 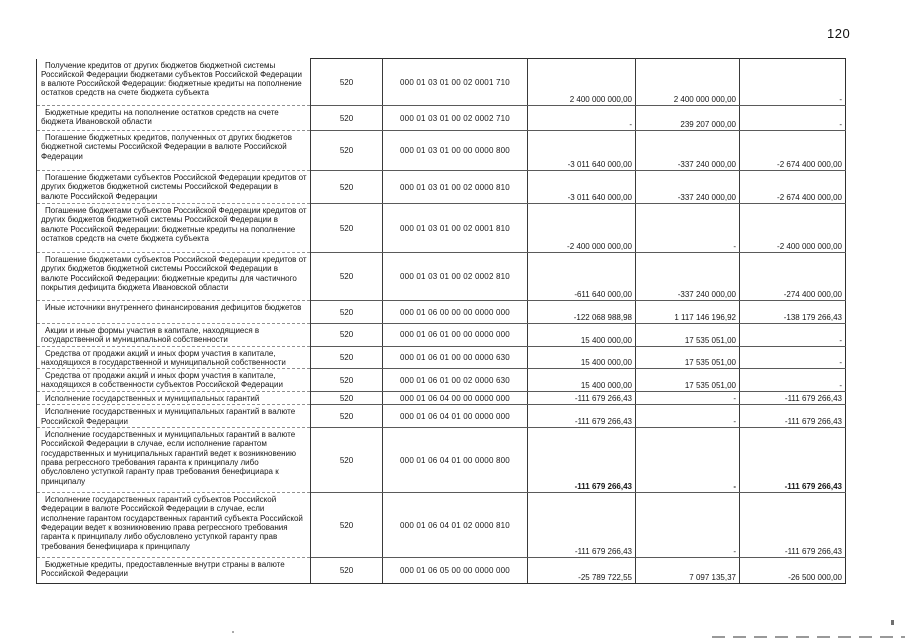 I want to click on row-amount-3: -274 400 000,00, so click(x=792, y=276).